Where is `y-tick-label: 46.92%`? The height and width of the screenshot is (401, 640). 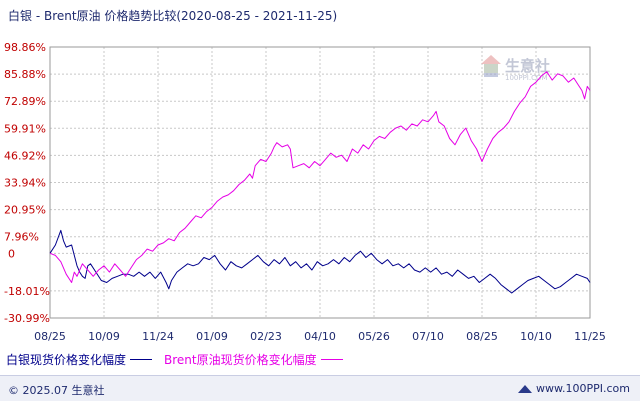
y-tick-label: 46.92% is located at coordinates (25, 155).